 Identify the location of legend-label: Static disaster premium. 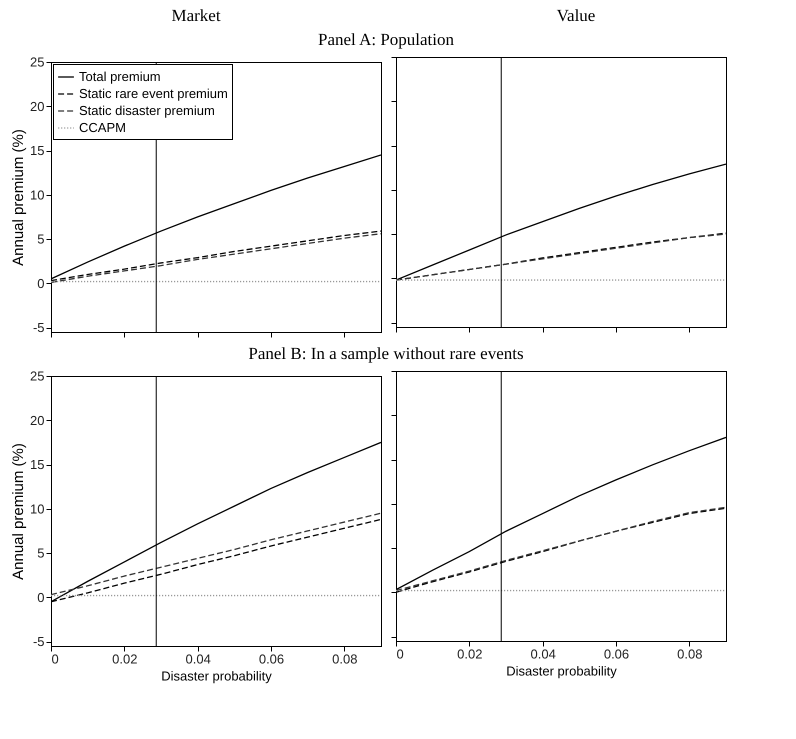
(147, 110).